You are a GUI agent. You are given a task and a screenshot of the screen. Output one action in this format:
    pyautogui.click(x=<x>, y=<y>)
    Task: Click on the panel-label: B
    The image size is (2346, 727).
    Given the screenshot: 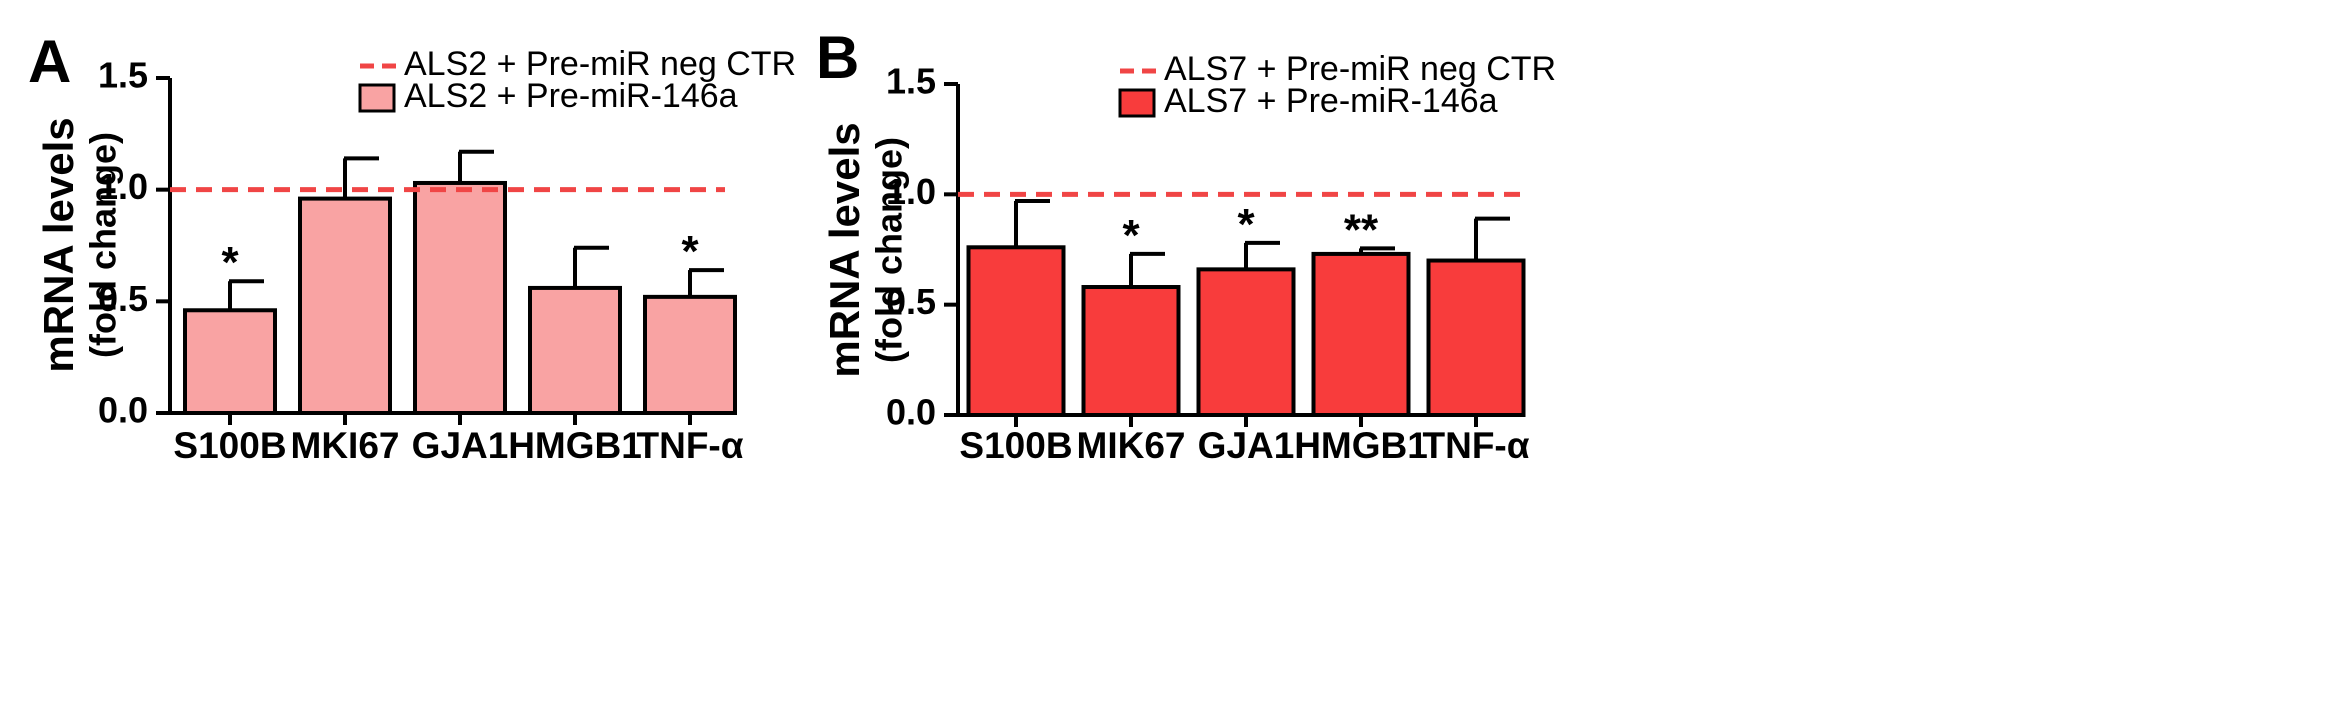 What is the action you would take?
    pyautogui.click(x=837, y=57)
    